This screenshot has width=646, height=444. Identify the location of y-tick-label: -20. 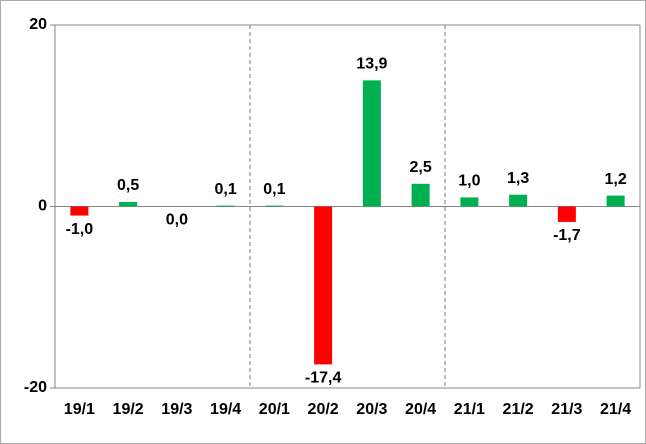
(35, 387).